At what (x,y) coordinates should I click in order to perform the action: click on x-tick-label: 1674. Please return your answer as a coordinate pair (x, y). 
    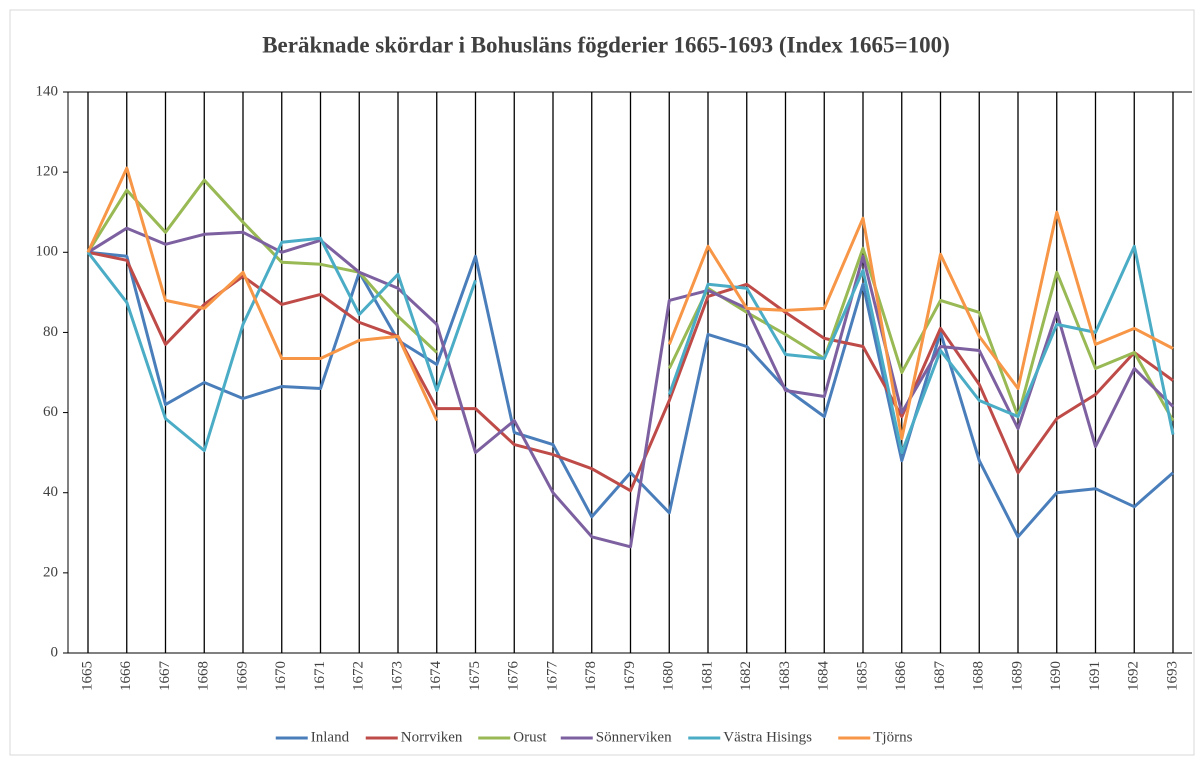
    Looking at the image, I should click on (436, 676).